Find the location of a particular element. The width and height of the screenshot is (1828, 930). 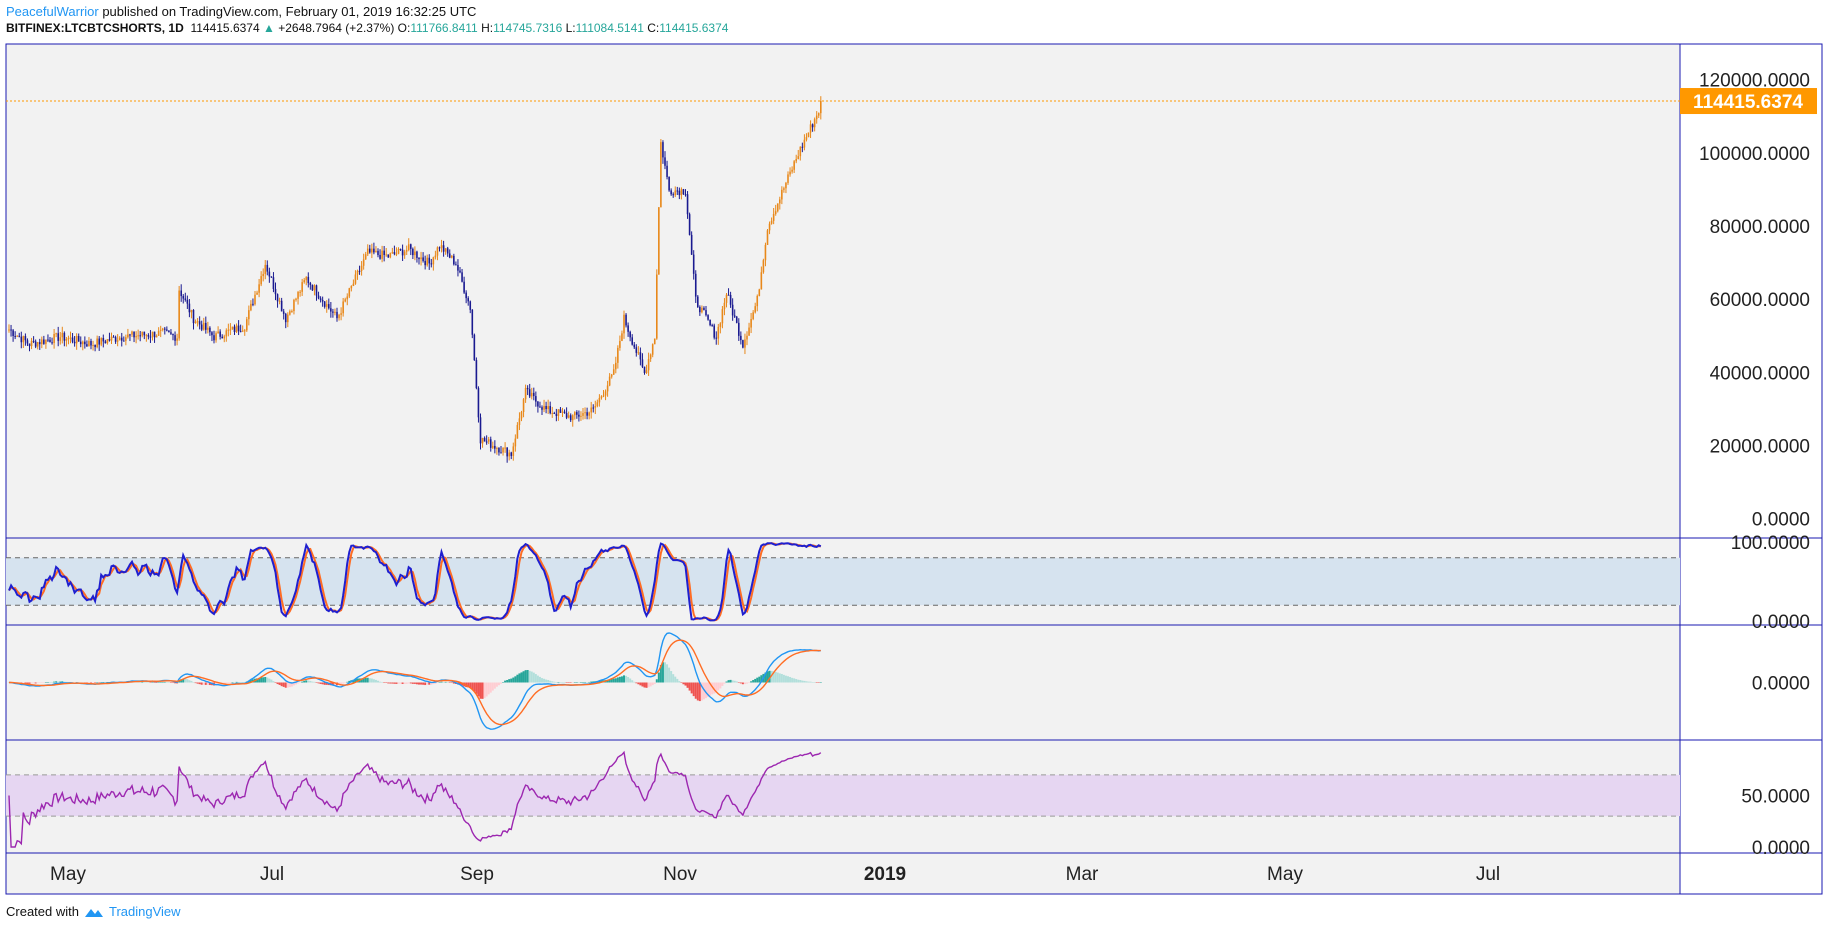

close-value: 114415.6374 is located at coordinates (694, 28).